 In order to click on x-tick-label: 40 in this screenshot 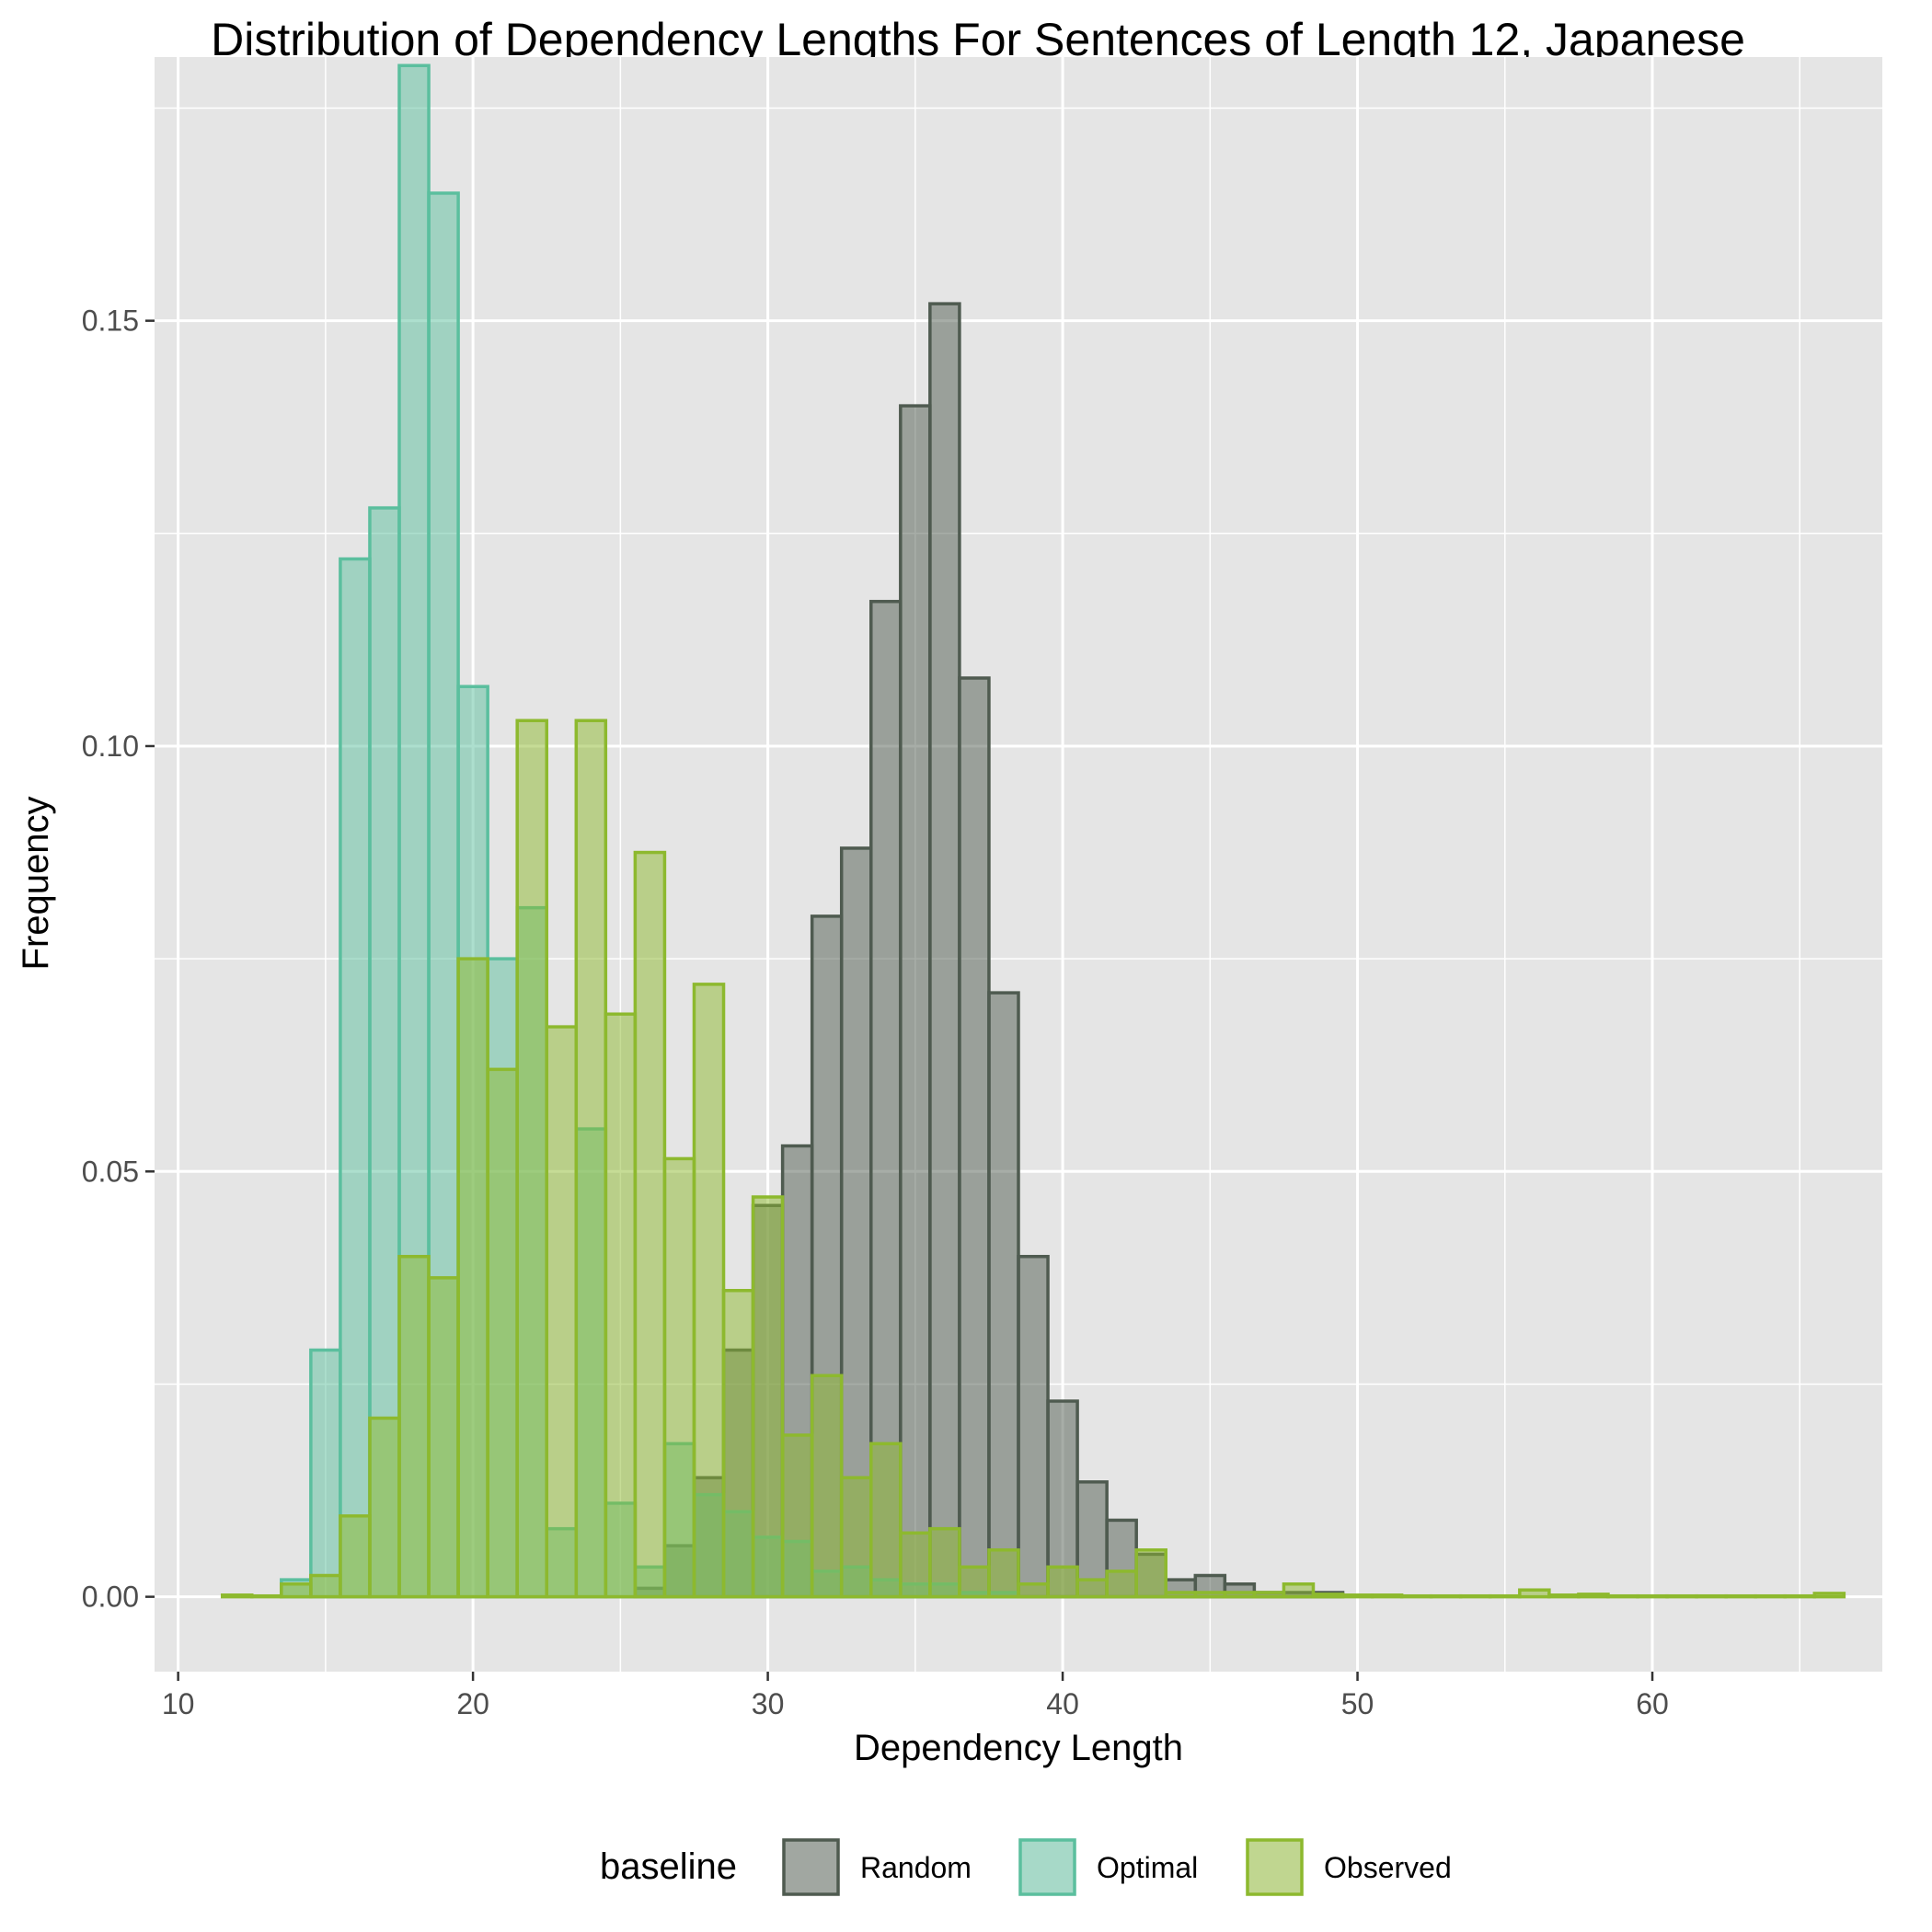, I will do `click(1062, 1703)`.